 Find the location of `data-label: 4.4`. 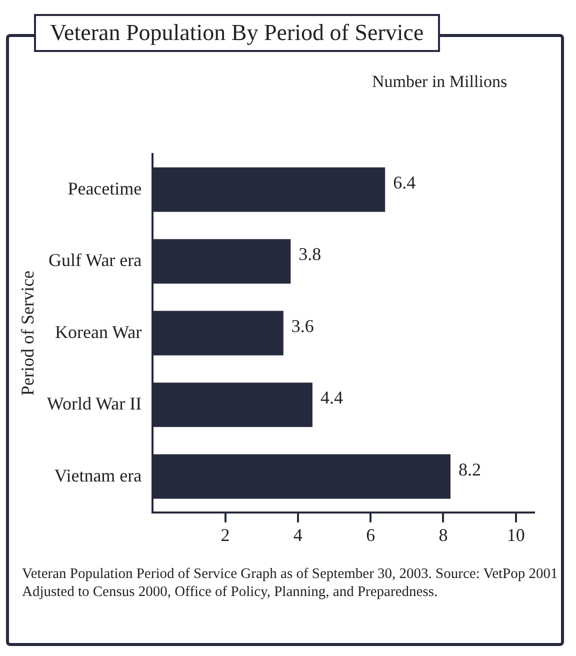

data-label: 4.4 is located at coordinates (331, 398).